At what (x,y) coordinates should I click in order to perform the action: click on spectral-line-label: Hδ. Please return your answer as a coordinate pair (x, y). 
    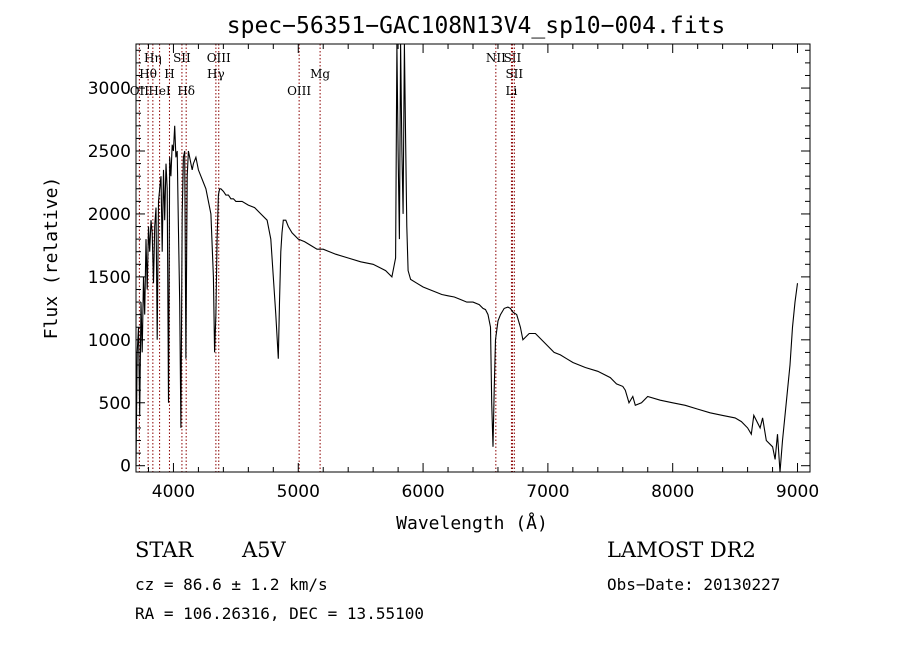
    Looking at the image, I should click on (186, 91).